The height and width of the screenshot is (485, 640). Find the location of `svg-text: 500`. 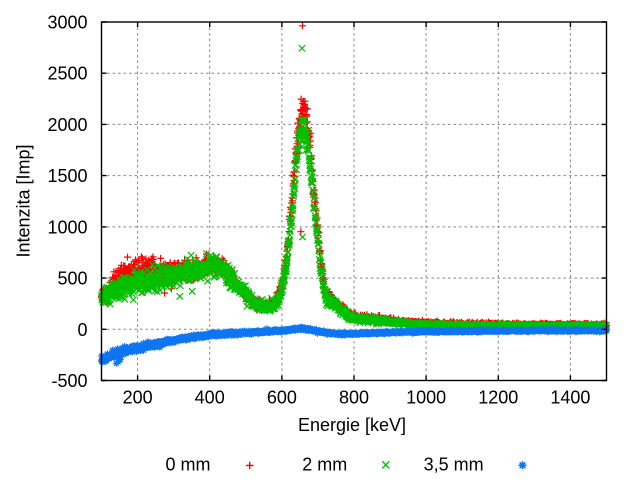

svg-text: 500 is located at coordinates (72, 279).